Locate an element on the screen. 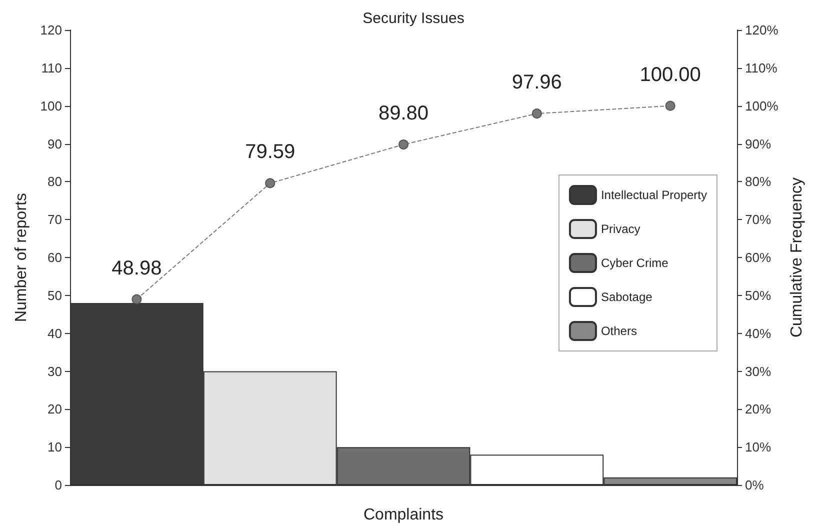 Image resolution: width=827 pixels, height=530 pixels. y2-tick-label: 0% is located at coordinates (754, 485).